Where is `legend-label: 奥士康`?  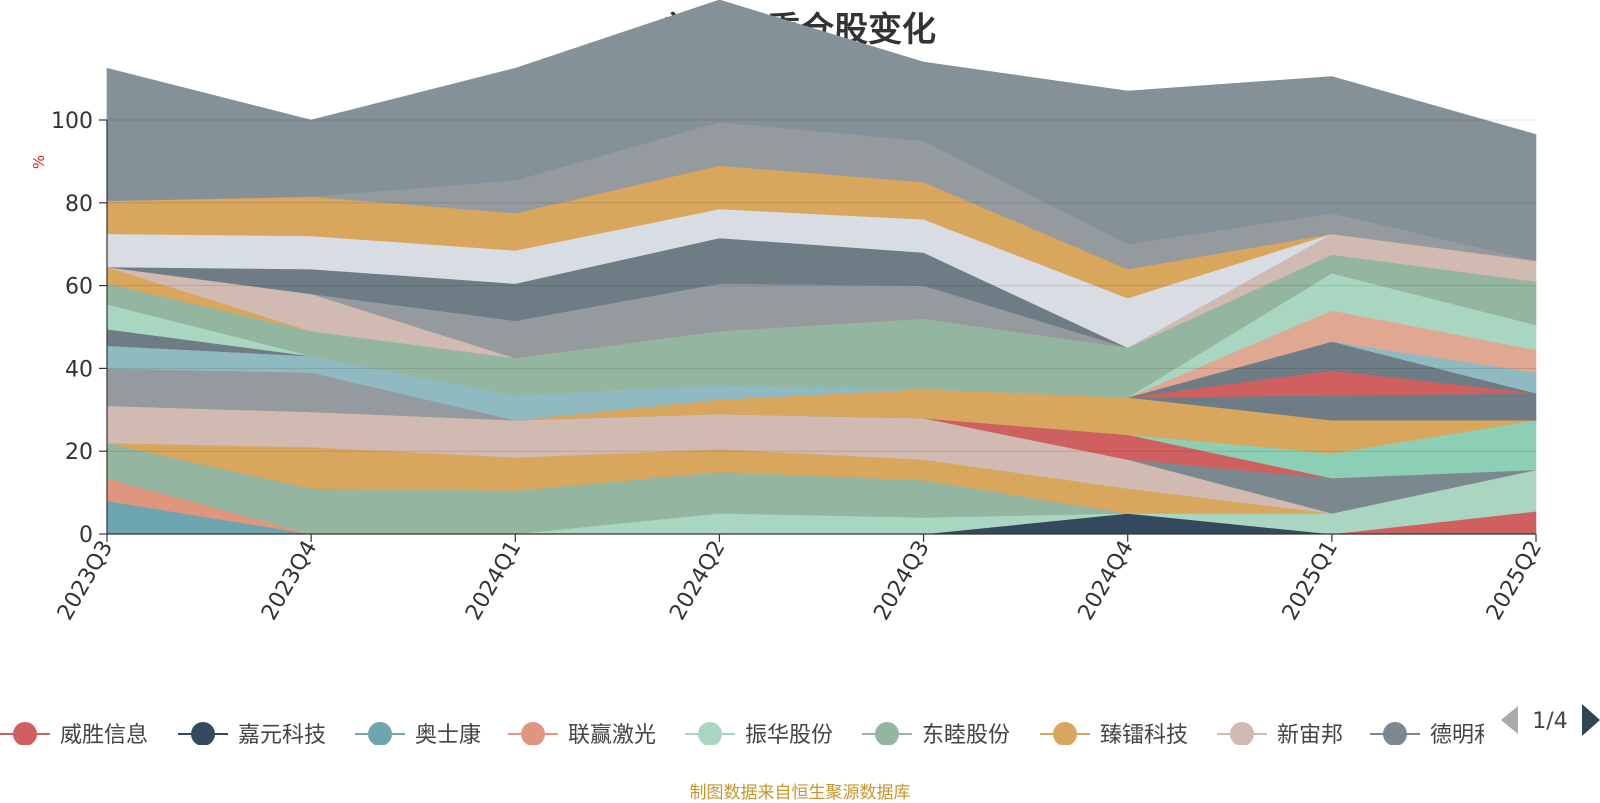
legend-label: 奥士康 is located at coordinates (448, 735).